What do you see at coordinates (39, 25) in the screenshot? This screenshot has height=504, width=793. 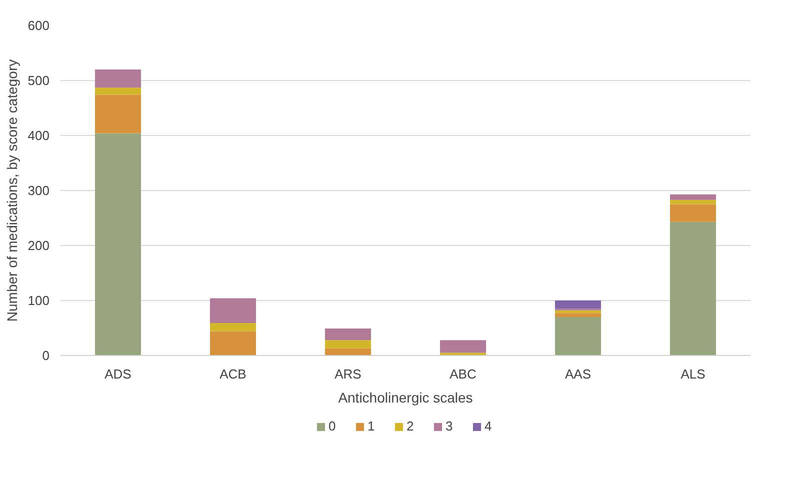 I see `y-tick-label: 600` at bounding box center [39, 25].